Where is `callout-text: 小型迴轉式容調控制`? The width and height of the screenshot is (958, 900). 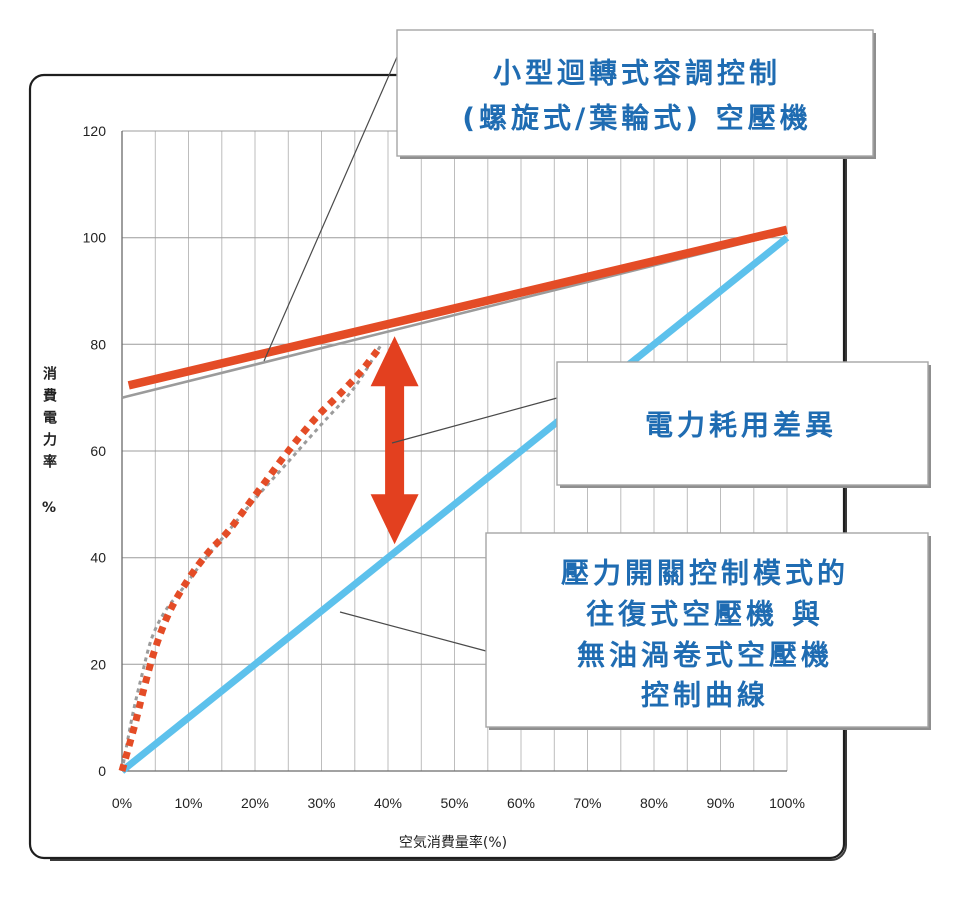
callout-text: 小型迴轉式容調控制 is located at coordinates (637, 73).